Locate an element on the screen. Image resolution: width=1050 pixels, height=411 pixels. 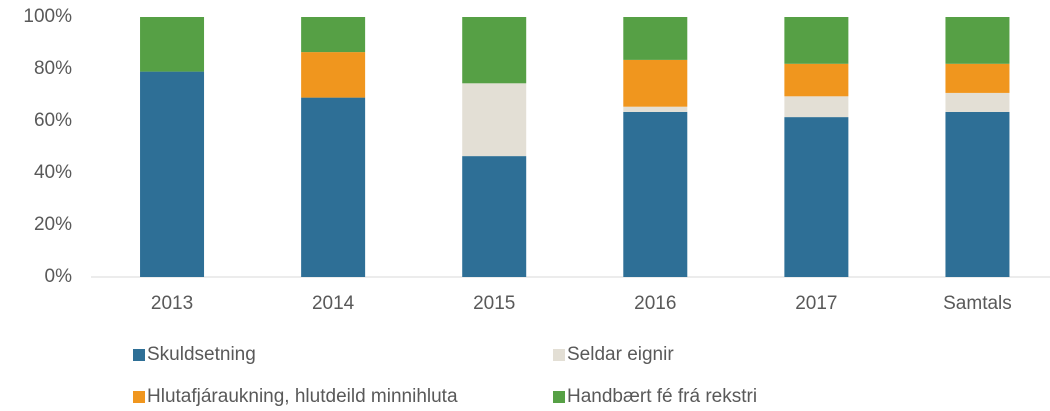
legend-label: Seldar eignir is located at coordinates (620, 354).